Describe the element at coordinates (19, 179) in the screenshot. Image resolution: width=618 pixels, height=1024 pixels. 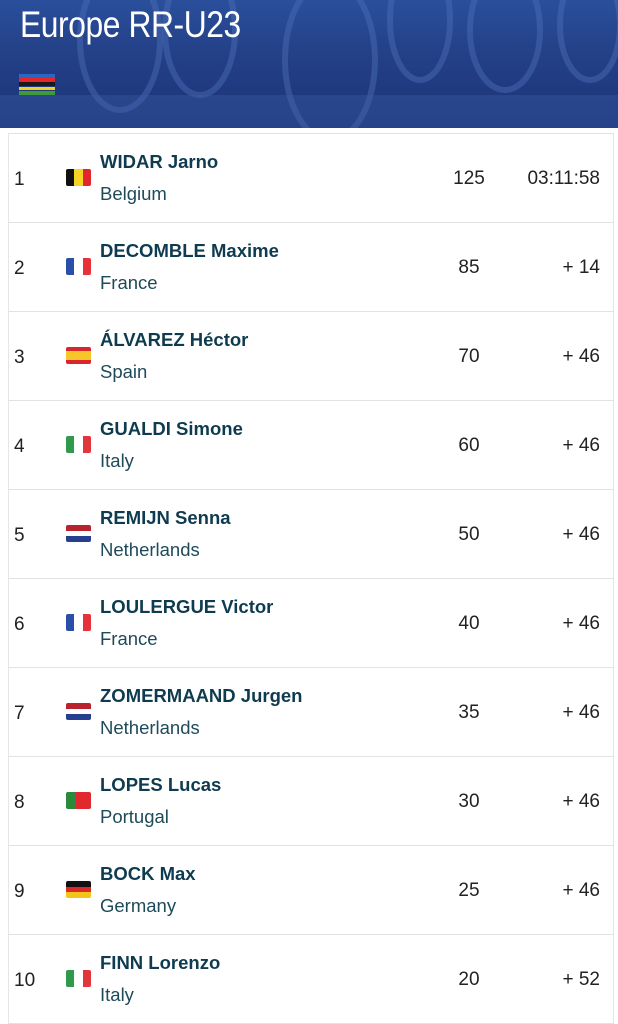
I see `rank: 1` at that location.